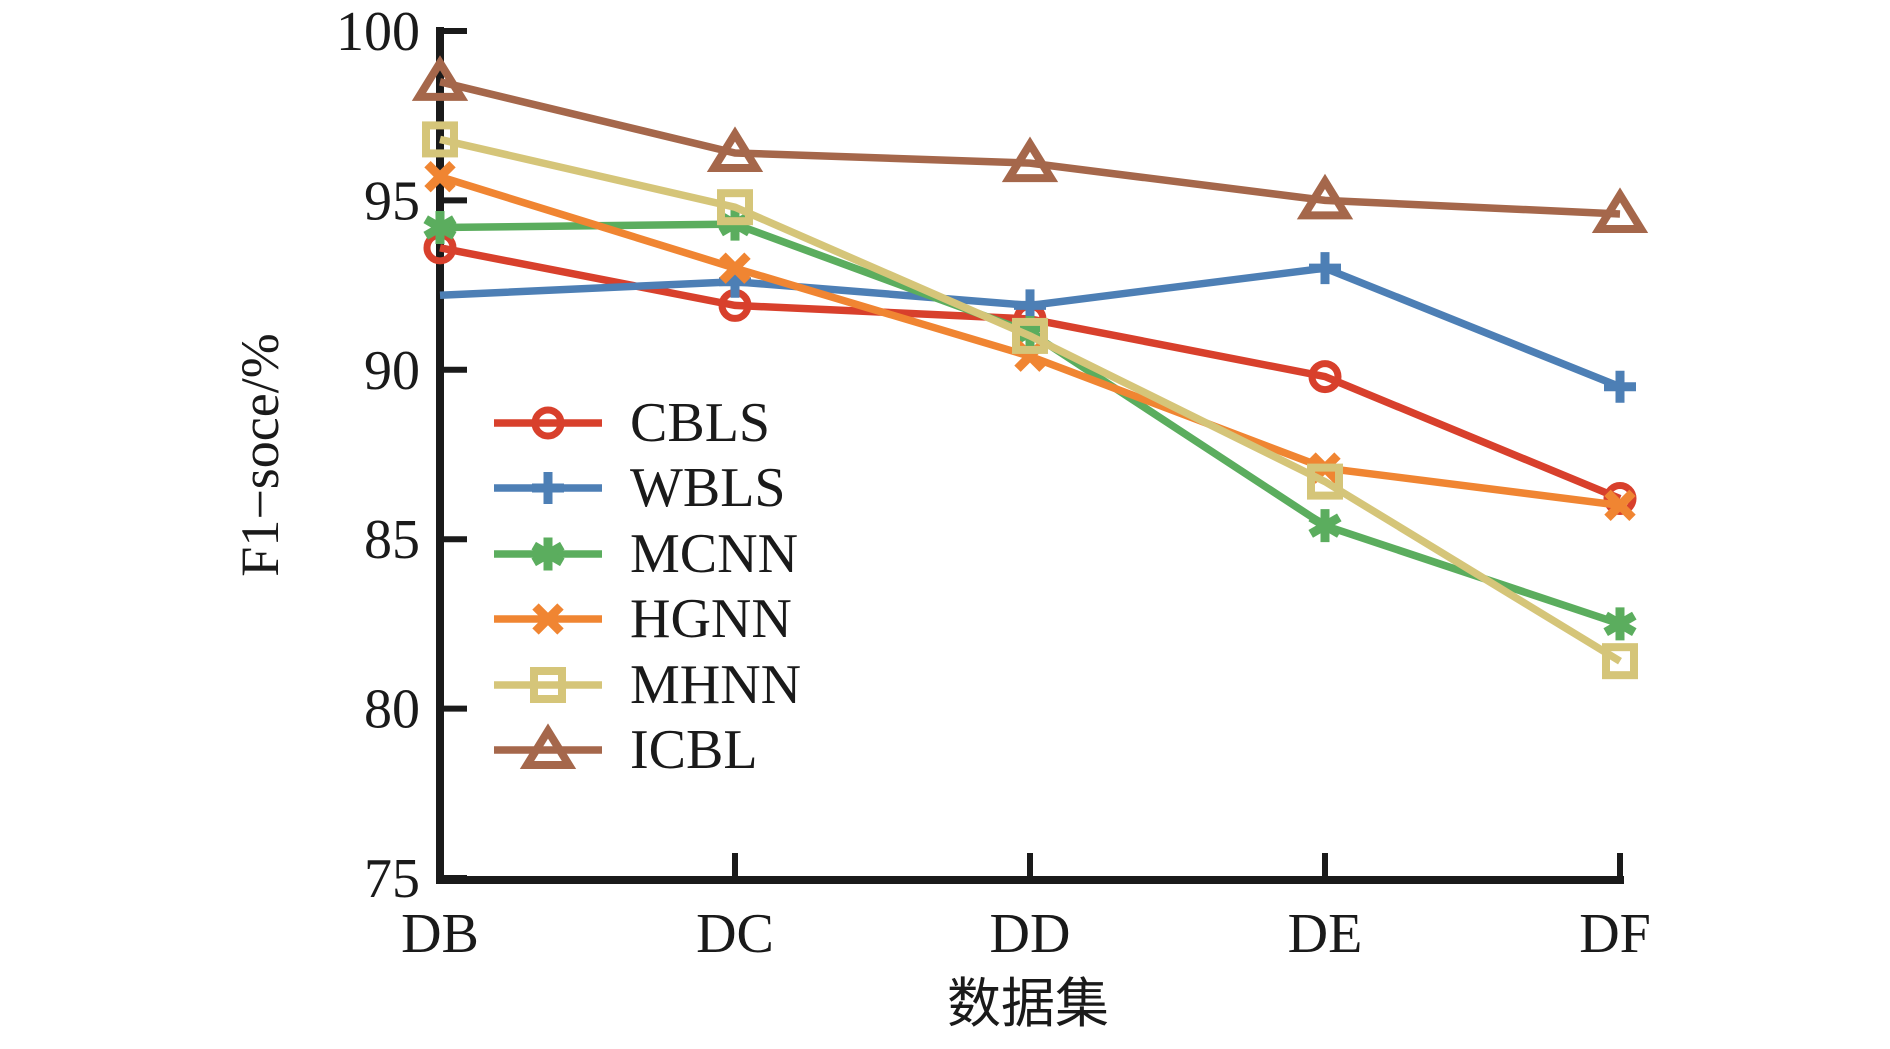 The image size is (1890, 1049). Describe the element at coordinates (392, 879) in the screenshot. I see `y-tick-label: 75` at that location.